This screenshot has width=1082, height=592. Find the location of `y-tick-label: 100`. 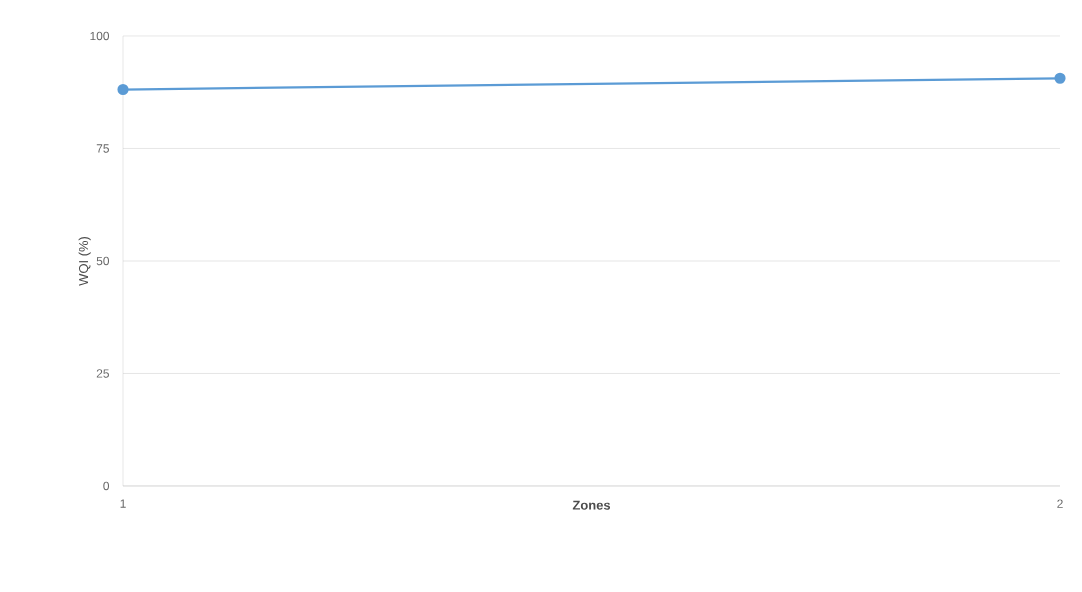

y-tick-label: 100 is located at coordinates (100, 36).